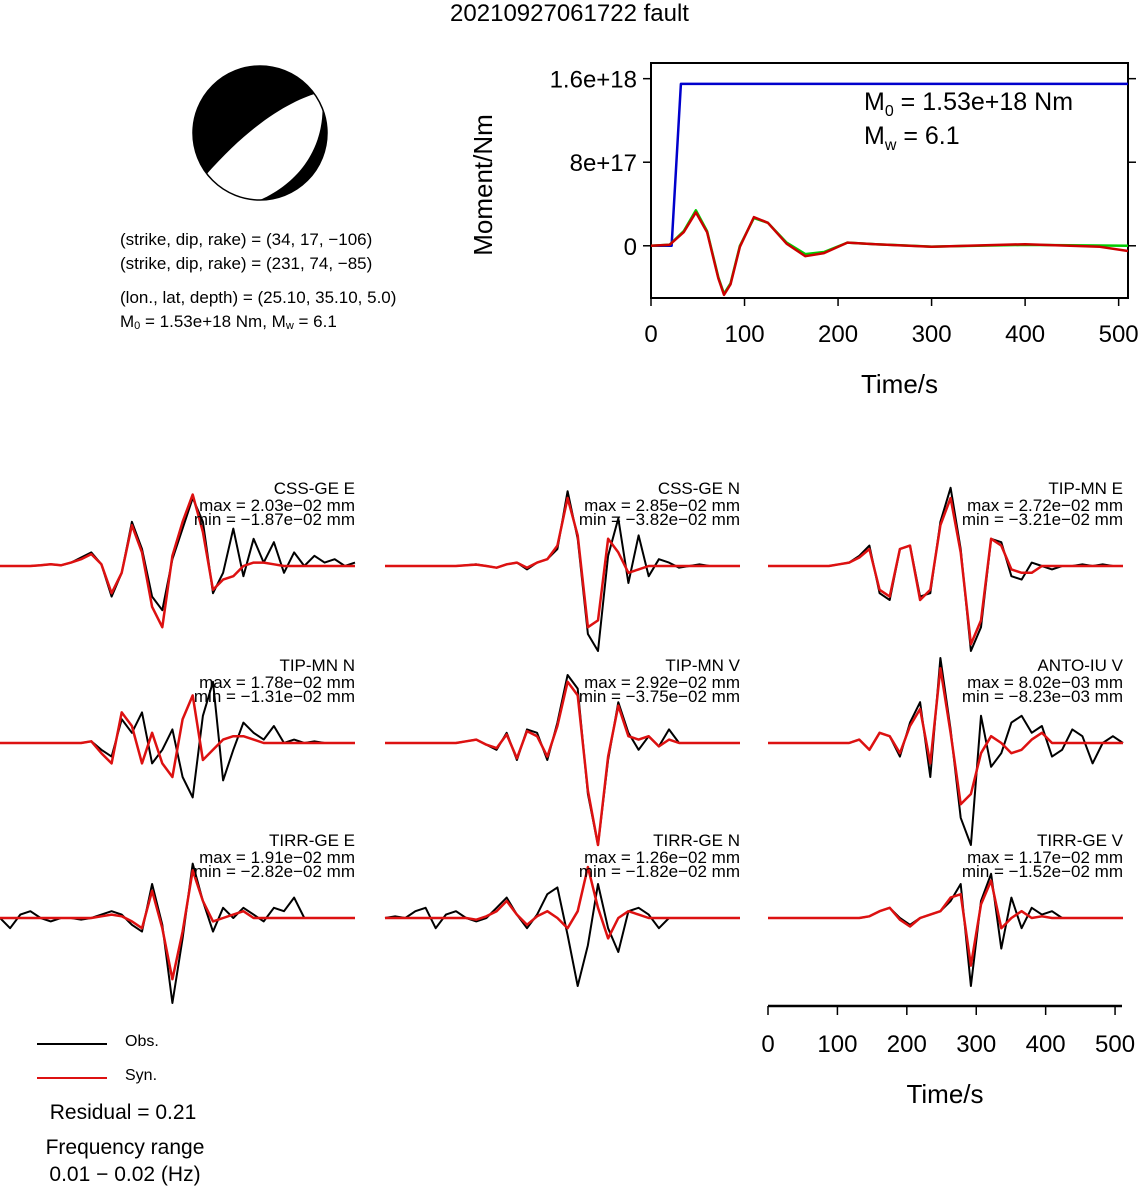 This screenshot has width=1139, height=1187. Describe the element at coordinates (1042, 519) in the screenshot. I see `station-min: min = −3.21e−02 mm` at that location.